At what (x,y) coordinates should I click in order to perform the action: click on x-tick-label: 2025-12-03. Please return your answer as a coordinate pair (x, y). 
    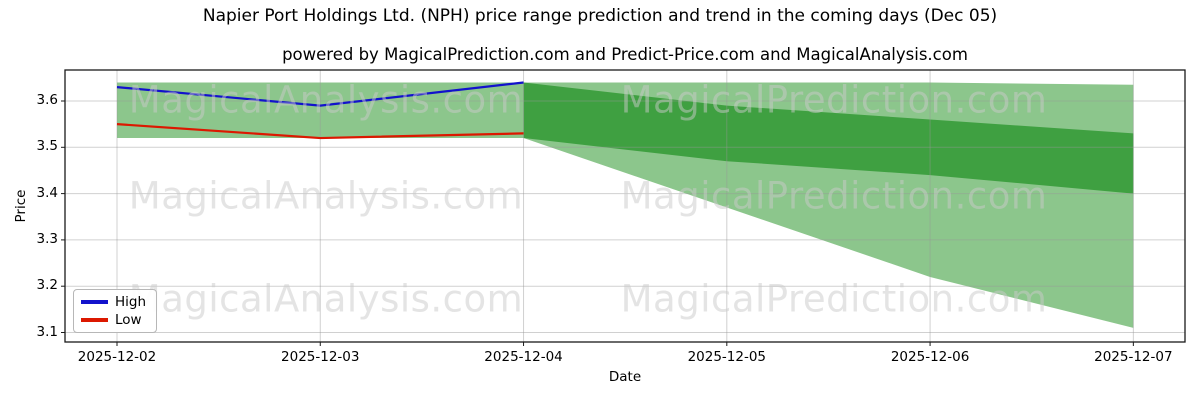
    Looking at the image, I should click on (320, 357).